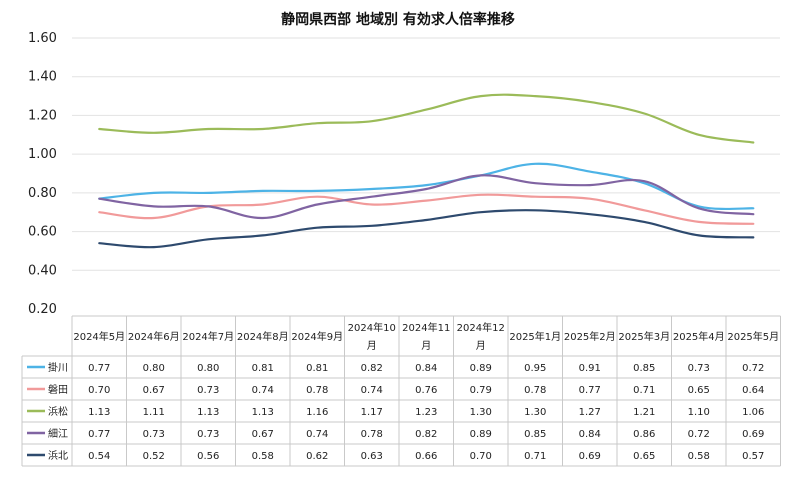  I want to click on x-tick-label: 2024年12, so click(481, 327).